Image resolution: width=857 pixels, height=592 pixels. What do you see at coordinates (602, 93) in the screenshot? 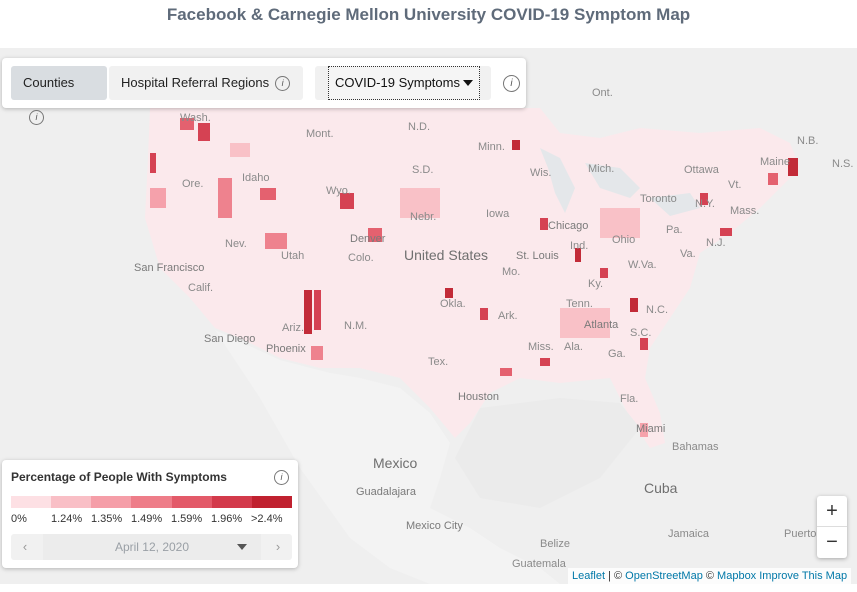
I see `label-ont: Ont.` at bounding box center [602, 93].